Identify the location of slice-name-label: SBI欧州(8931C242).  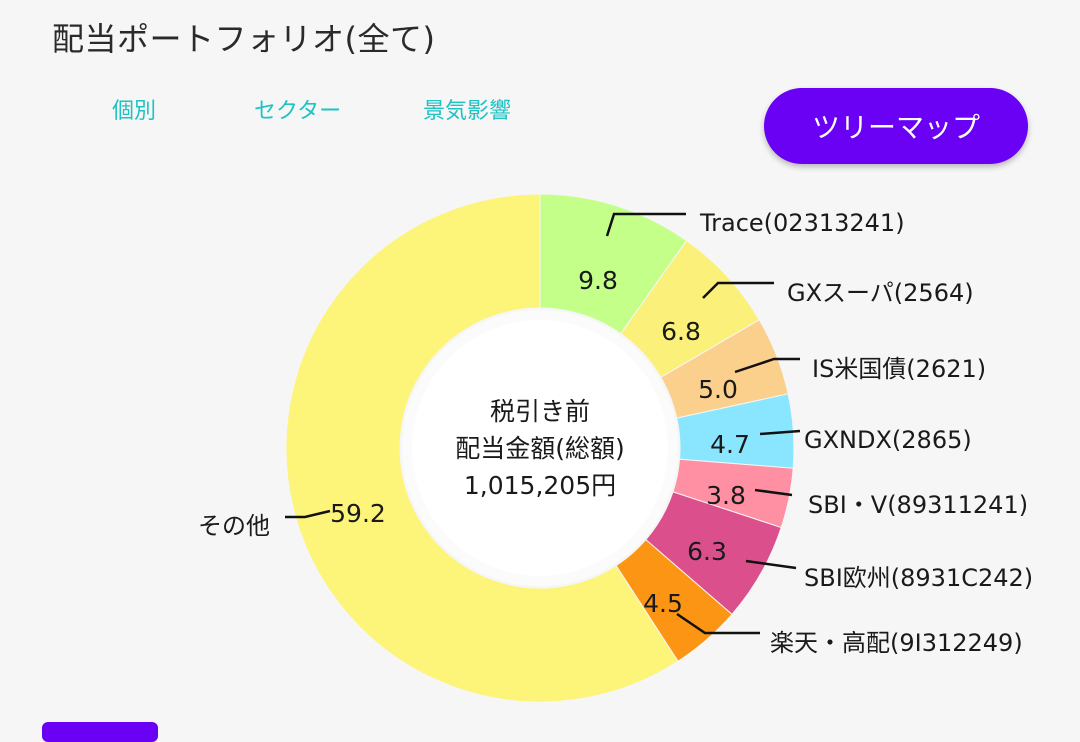
(918, 578).